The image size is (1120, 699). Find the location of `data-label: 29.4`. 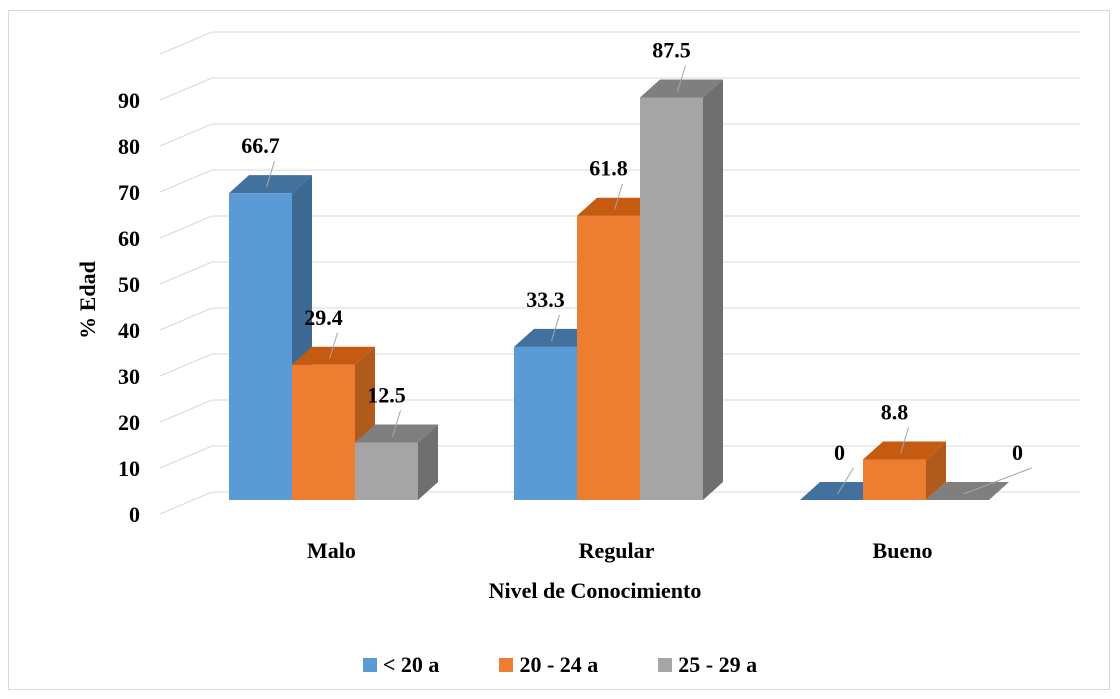

data-label: 29.4 is located at coordinates (323, 317).